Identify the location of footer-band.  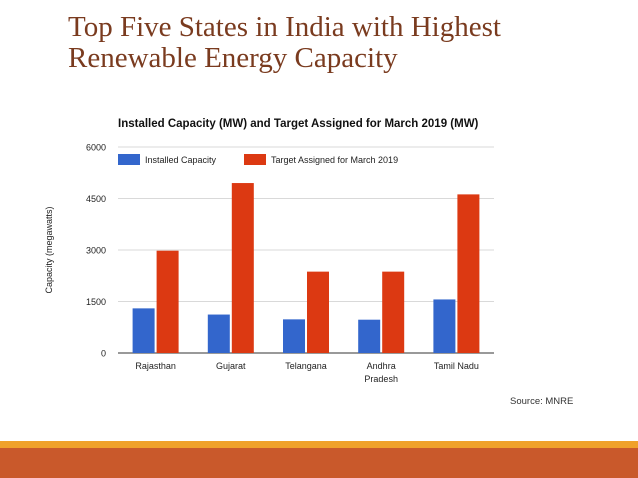
(319, 463).